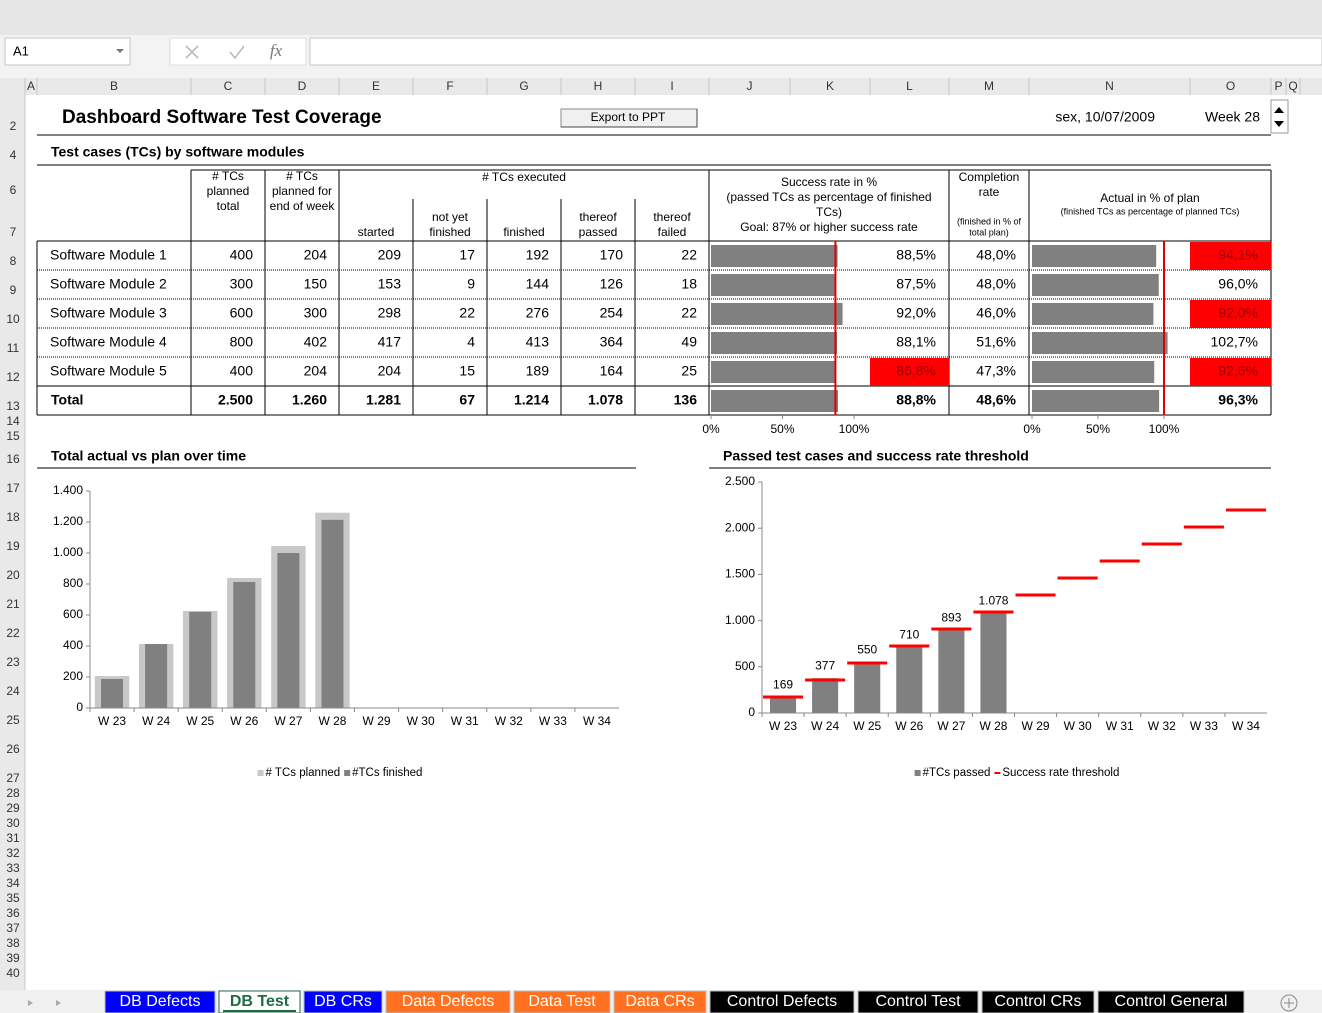 The width and height of the screenshot is (1322, 1013). I want to click on success-rate: 88,5%, so click(916, 255).